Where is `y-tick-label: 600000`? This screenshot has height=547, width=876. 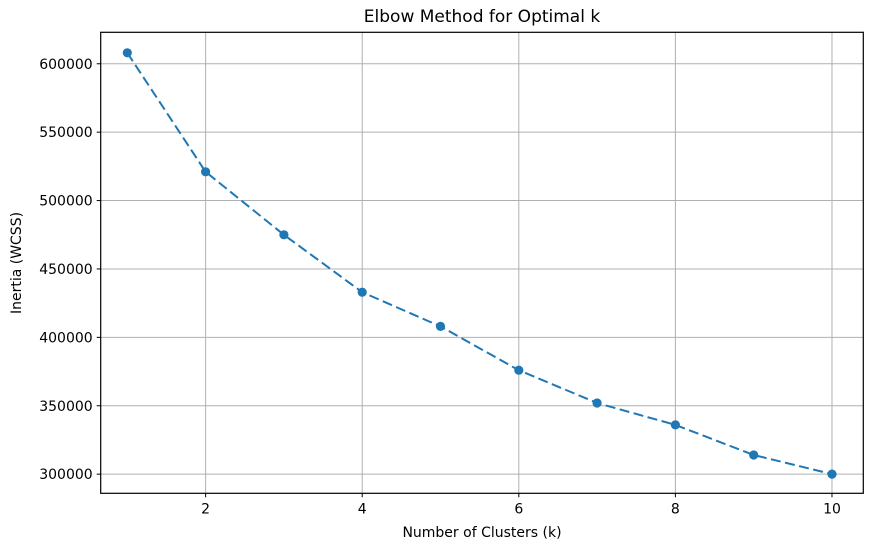 y-tick-label: 600000 is located at coordinates (65, 65).